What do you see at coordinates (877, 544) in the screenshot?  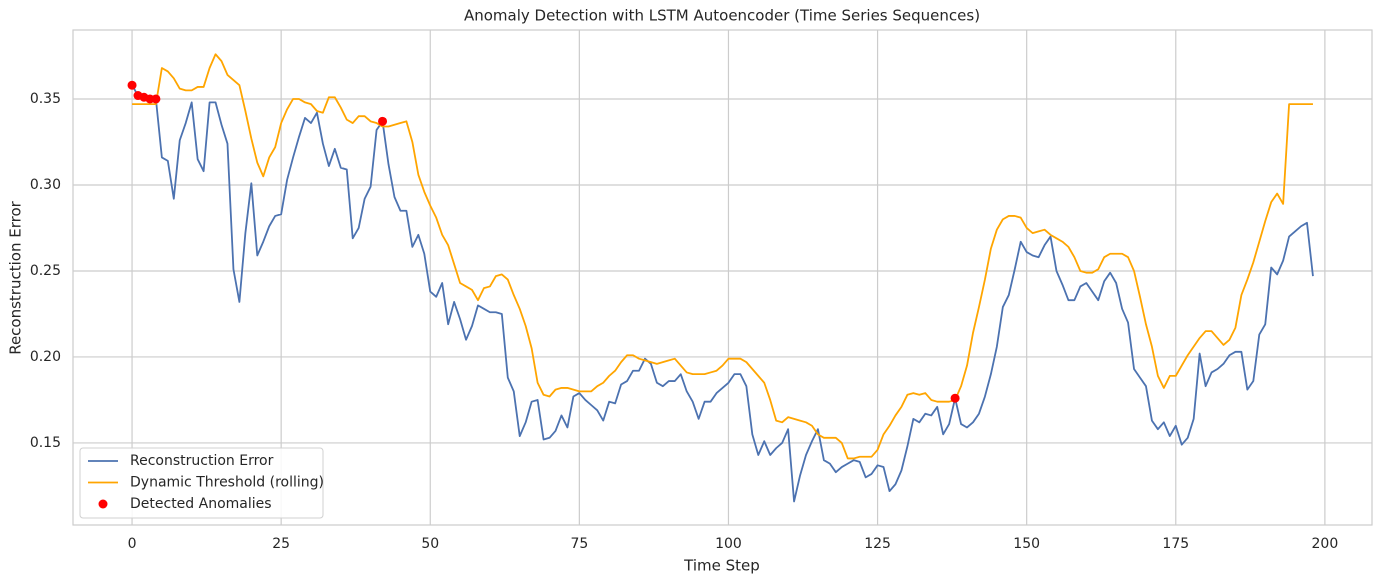 I see `x-tick-label: 125` at bounding box center [877, 544].